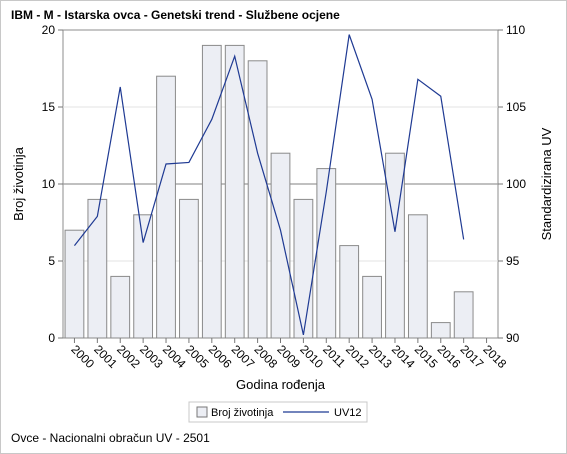  Describe the element at coordinates (257, 199) in the screenshot. I see `bar-2008` at that location.